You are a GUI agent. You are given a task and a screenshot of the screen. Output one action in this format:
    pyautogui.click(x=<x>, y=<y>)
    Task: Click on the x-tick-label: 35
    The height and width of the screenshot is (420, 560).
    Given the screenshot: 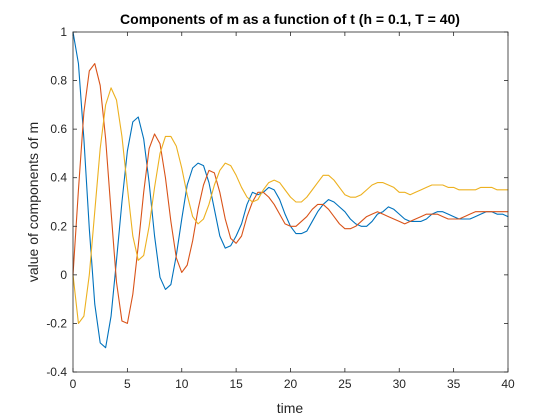 What is the action you would take?
    pyautogui.click(x=454, y=384)
    